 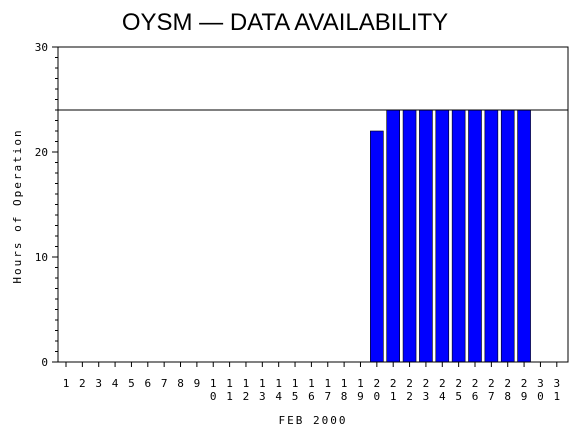 I want to click on x-tick-label: 1, so click(x=66, y=383).